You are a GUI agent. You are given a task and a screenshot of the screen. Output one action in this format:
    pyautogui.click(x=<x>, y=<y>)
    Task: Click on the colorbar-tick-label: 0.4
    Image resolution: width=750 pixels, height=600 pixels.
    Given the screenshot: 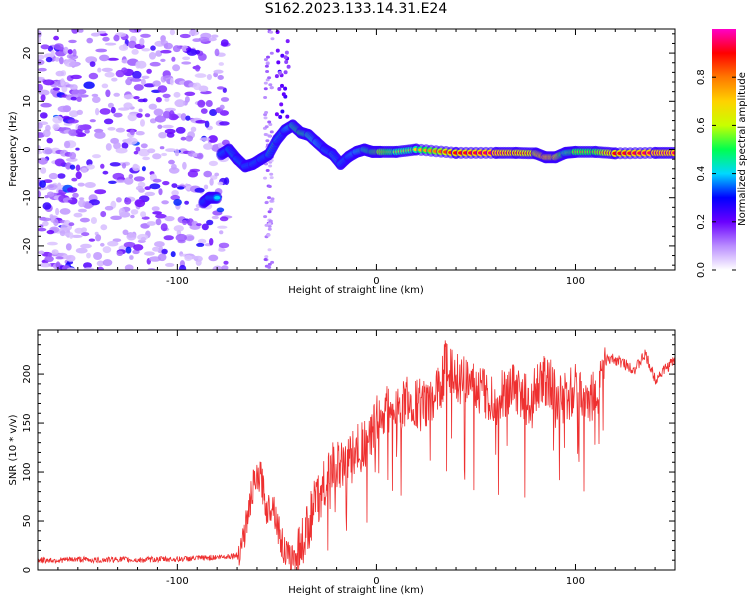 What is the action you would take?
    pyautogui.click(x=701, y=174)
    